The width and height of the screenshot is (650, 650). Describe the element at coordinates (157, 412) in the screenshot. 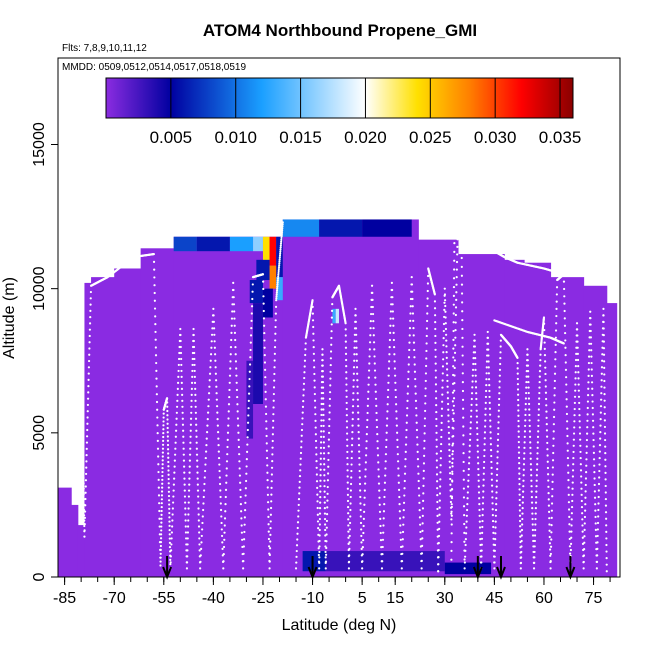

I see `coverage-column` at that location.